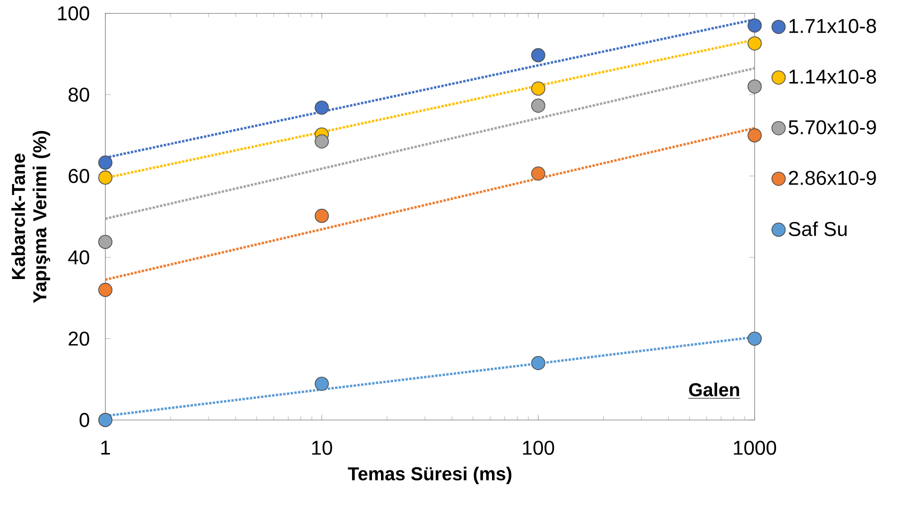 Image resolution: width=910 pixels, height=508 pixels. Describe the element at coordinates (79, 95) in the screenshot. I see `y-tick-label: 80` at that location.